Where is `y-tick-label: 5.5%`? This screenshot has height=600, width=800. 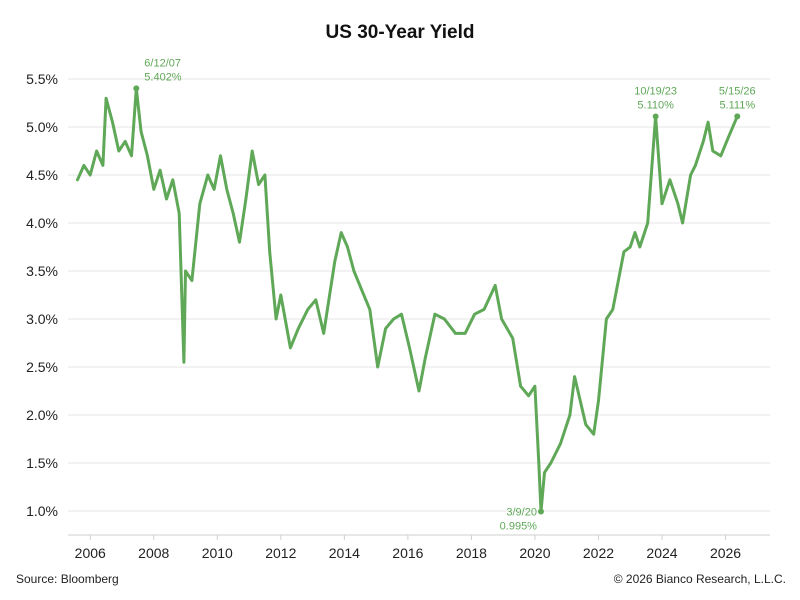 y-tick-label: 5.5% is located at coordinates (42, 79).